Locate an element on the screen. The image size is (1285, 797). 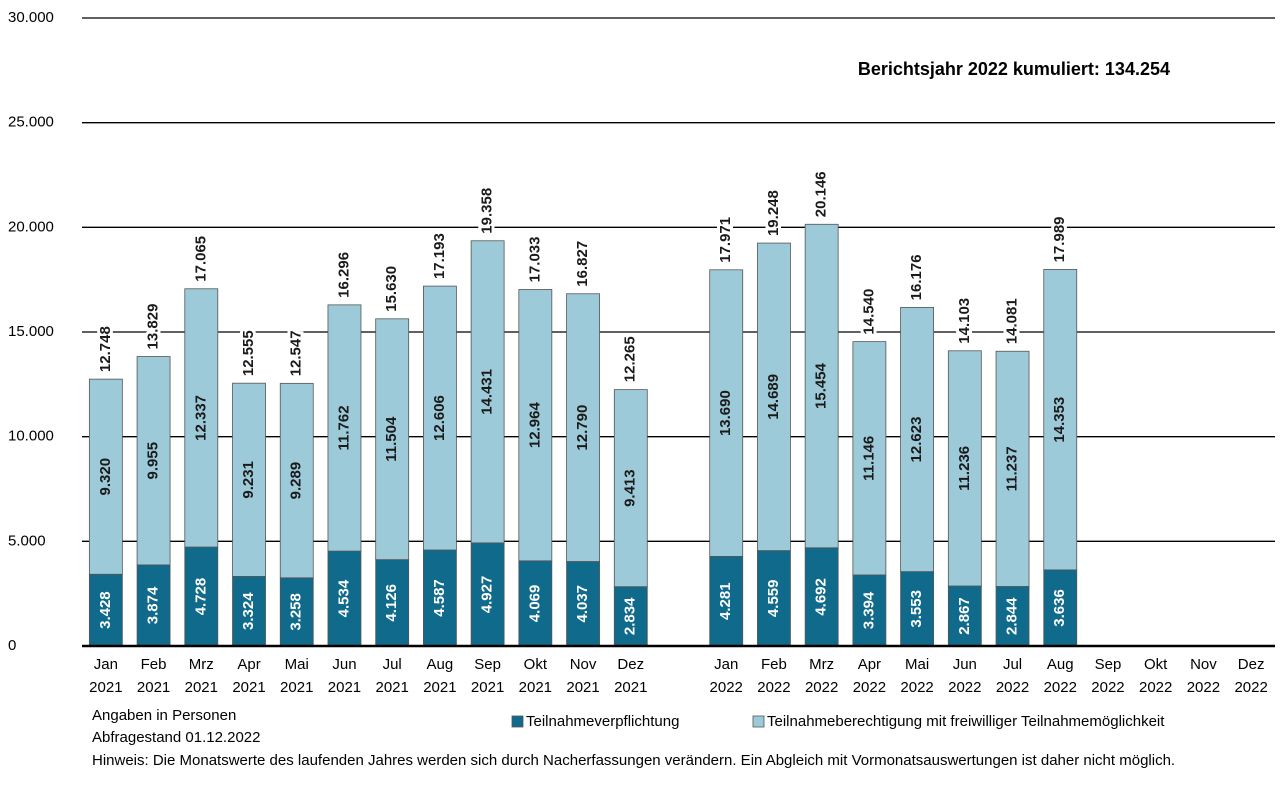
x-tick-label: Dez 2021 is located at coordinates (631, 676).